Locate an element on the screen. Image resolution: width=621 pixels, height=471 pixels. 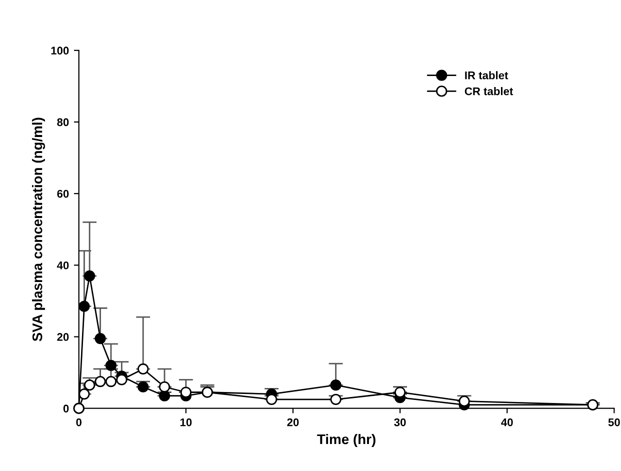
x-tick-label: 20 is located at coordinates (293, 422).